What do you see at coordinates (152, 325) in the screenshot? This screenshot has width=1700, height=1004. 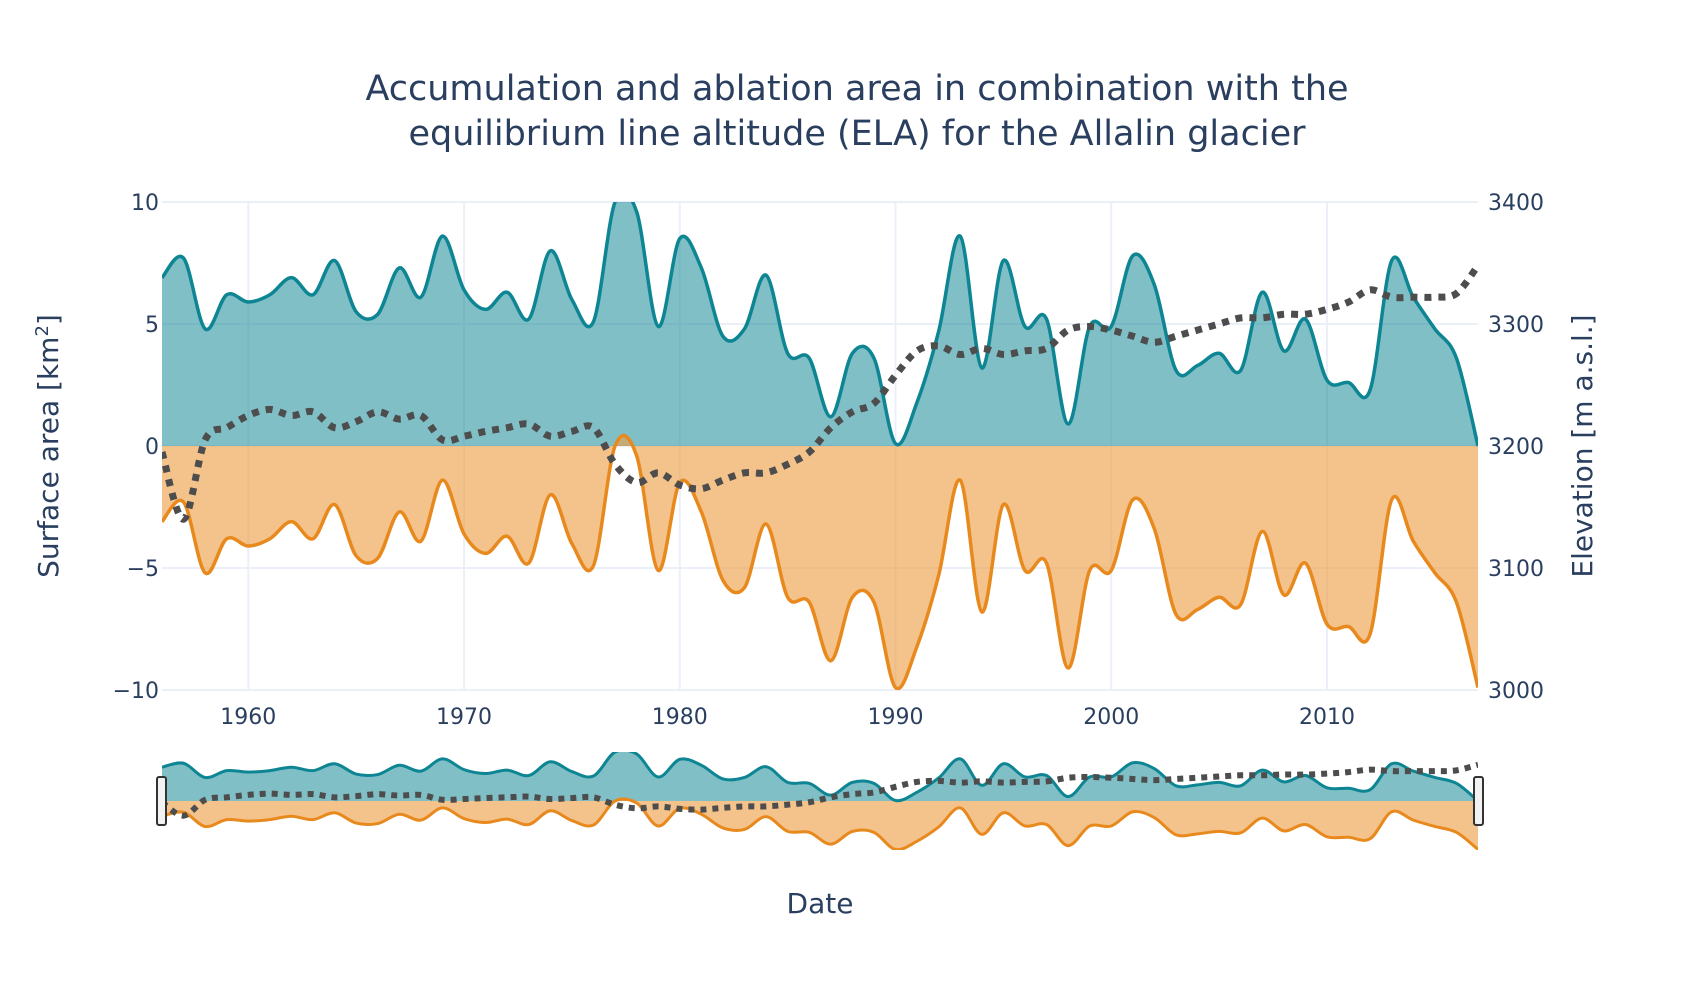 I see `y-left-tick-label-1: 5` at bounding box center [152, 325].